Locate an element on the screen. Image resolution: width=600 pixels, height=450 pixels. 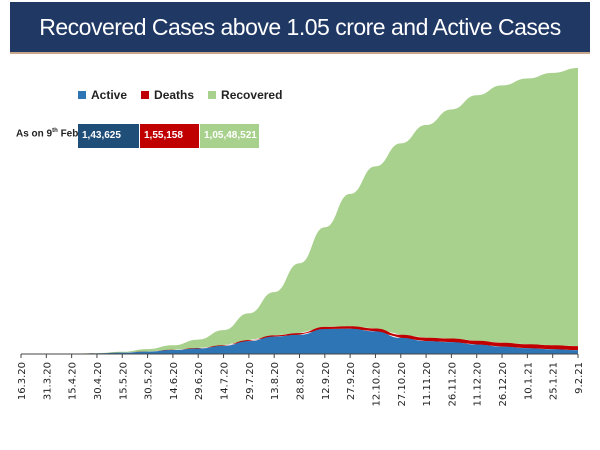
x-tick-label: 12.9.20 is located at coordinates (326, 381).